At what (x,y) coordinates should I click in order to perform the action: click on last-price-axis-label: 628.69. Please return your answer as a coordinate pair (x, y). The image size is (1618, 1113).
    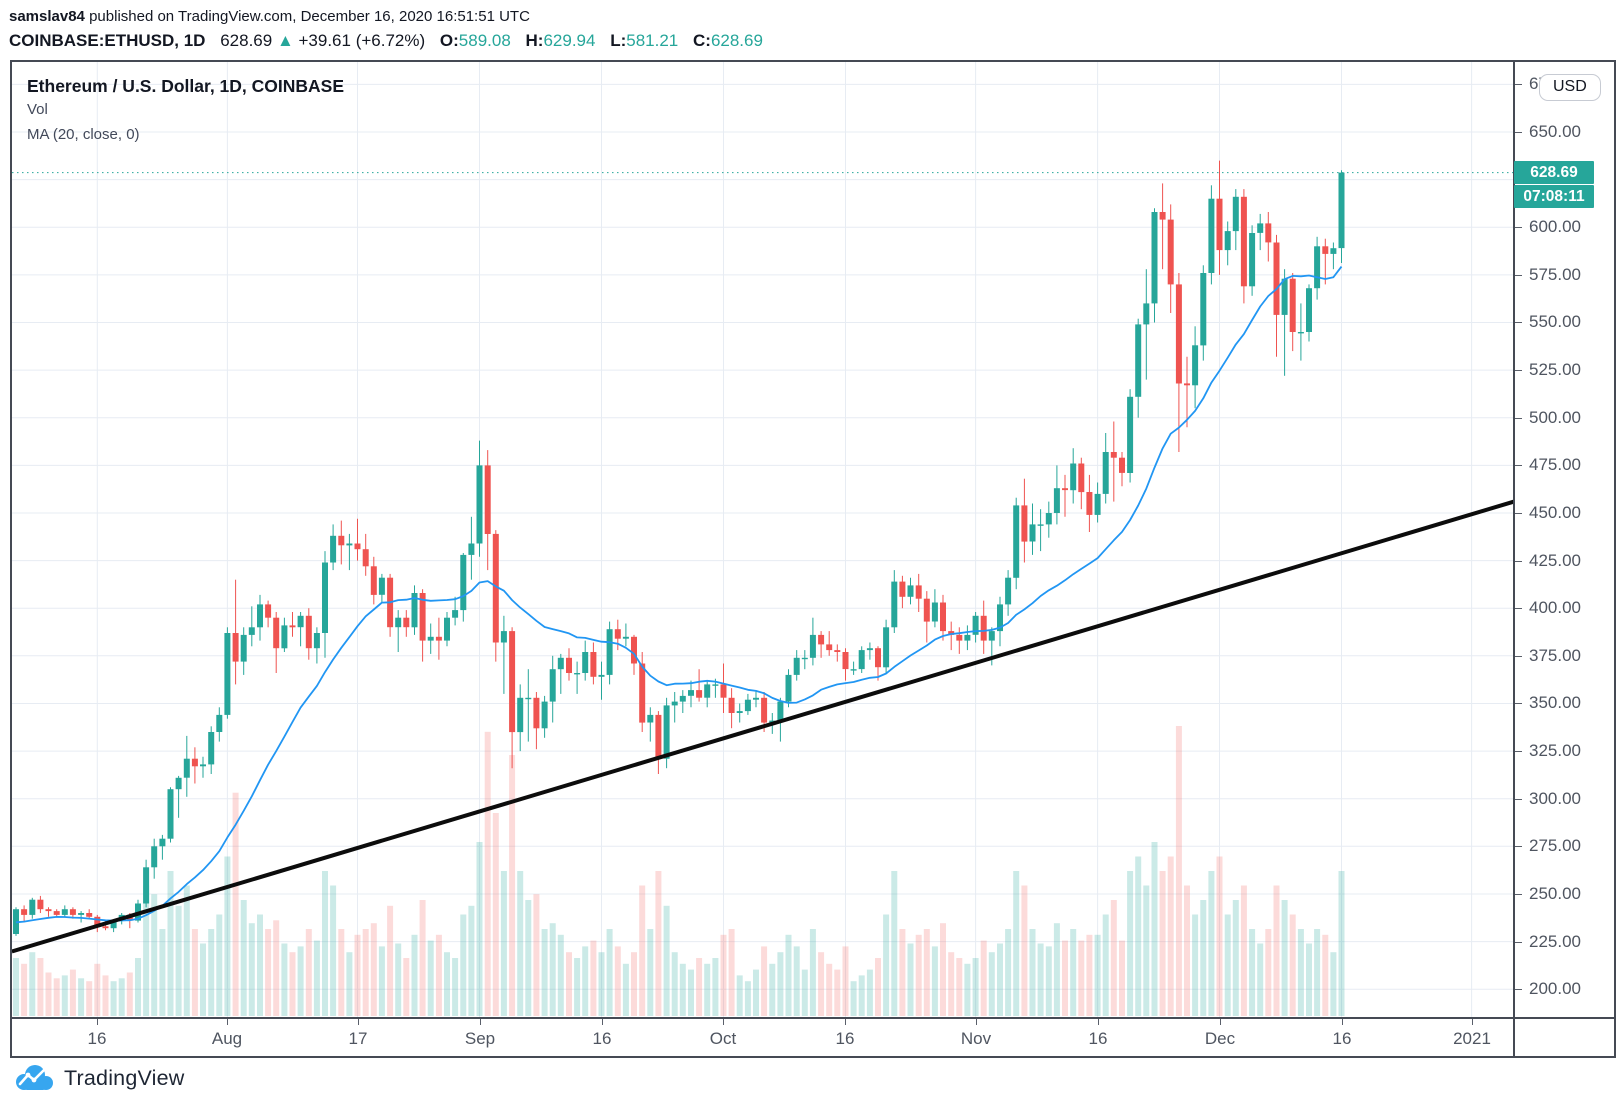
    Looking at the image, I should click on (1554, 172).